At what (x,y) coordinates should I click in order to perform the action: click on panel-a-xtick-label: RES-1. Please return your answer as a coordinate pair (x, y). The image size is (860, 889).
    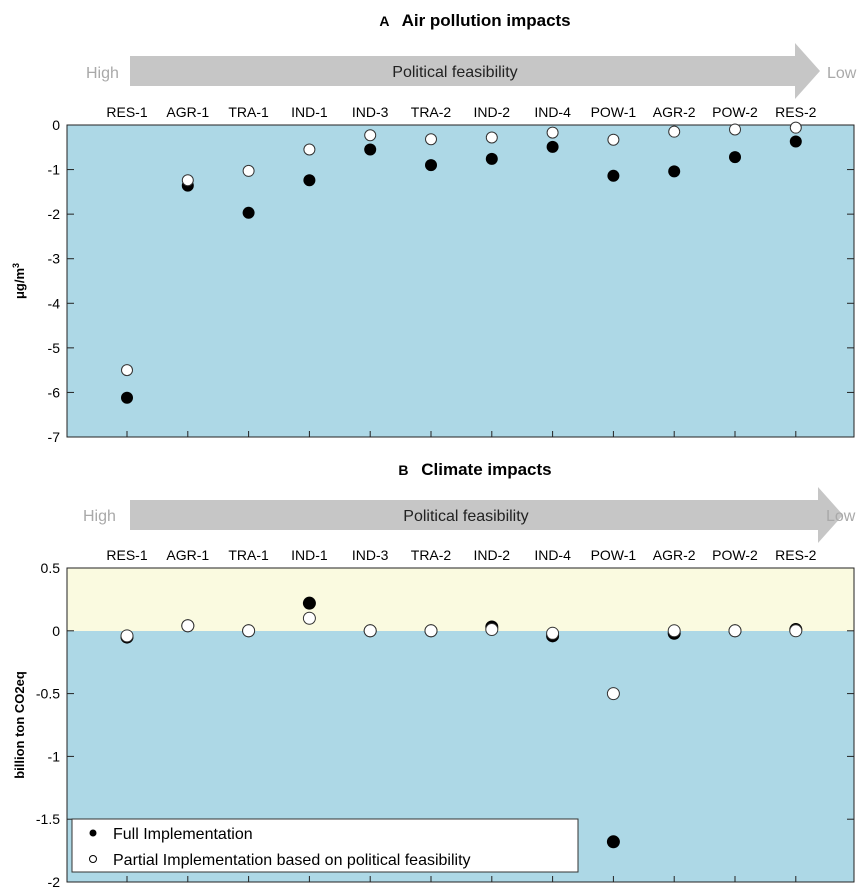
    Looking at the image, I should click on (126, 112).